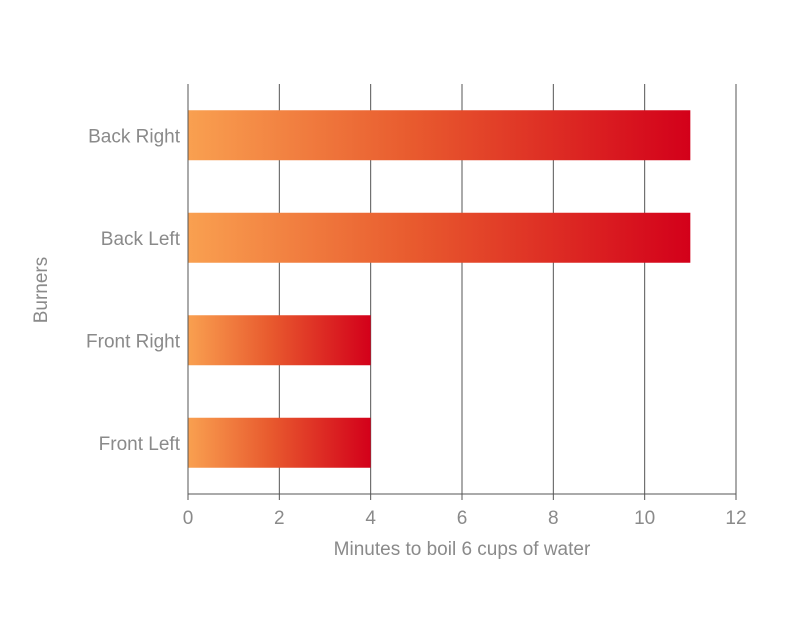 This screenshot has width=792, height=638. I want to click on bar-back-right, so click(439, 135).